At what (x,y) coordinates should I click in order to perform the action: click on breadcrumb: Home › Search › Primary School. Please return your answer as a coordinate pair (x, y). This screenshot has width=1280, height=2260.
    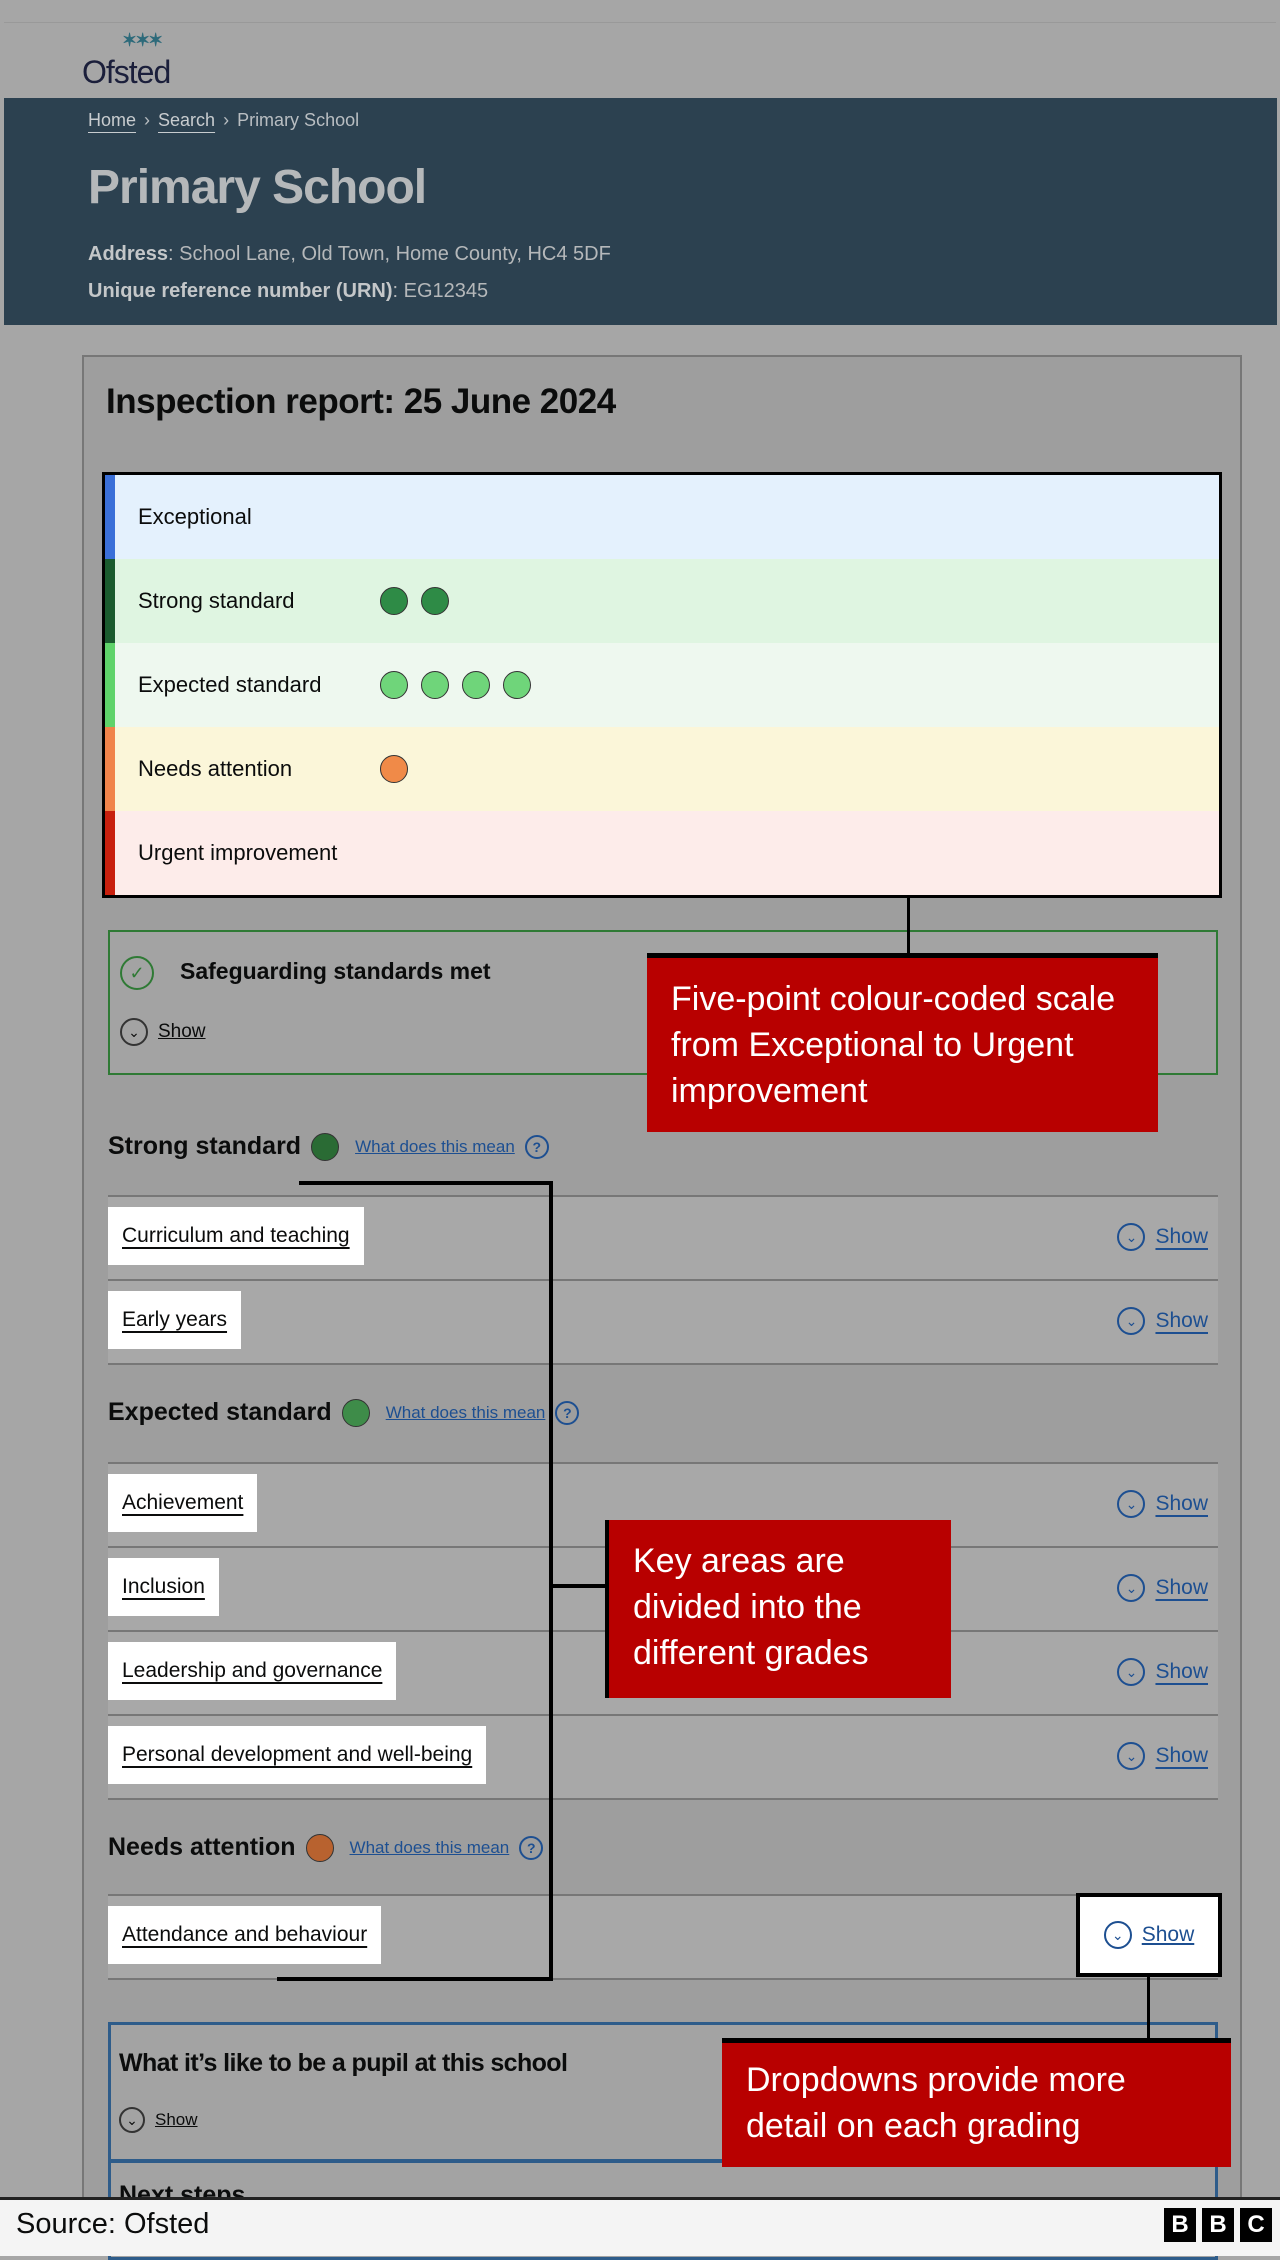
    Looking at the image, I should click on (223, 120).